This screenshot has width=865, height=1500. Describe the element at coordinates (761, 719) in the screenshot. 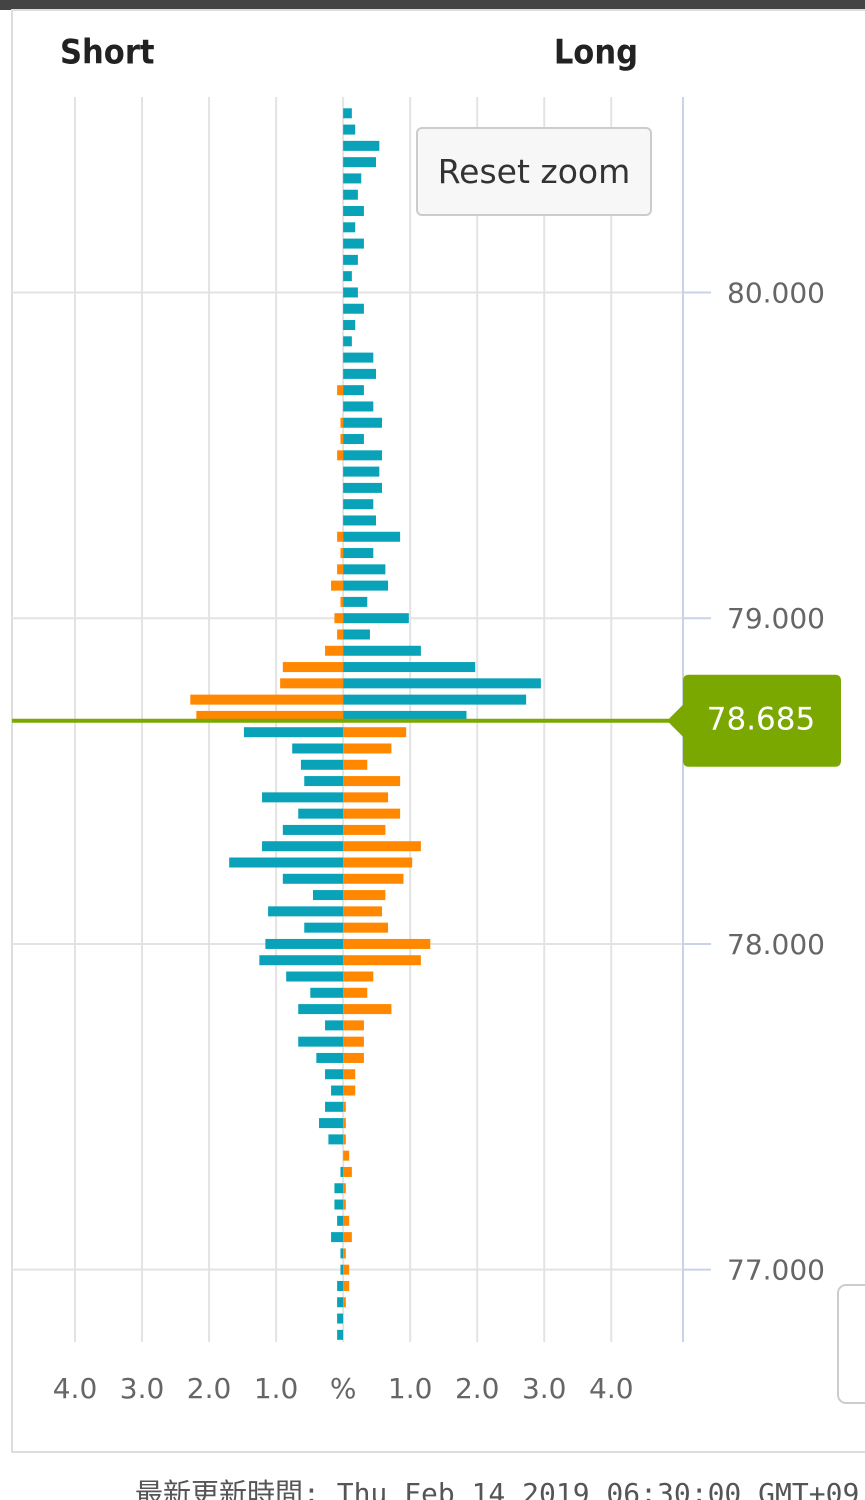

I see `current-price-label: 78.685` at that location.